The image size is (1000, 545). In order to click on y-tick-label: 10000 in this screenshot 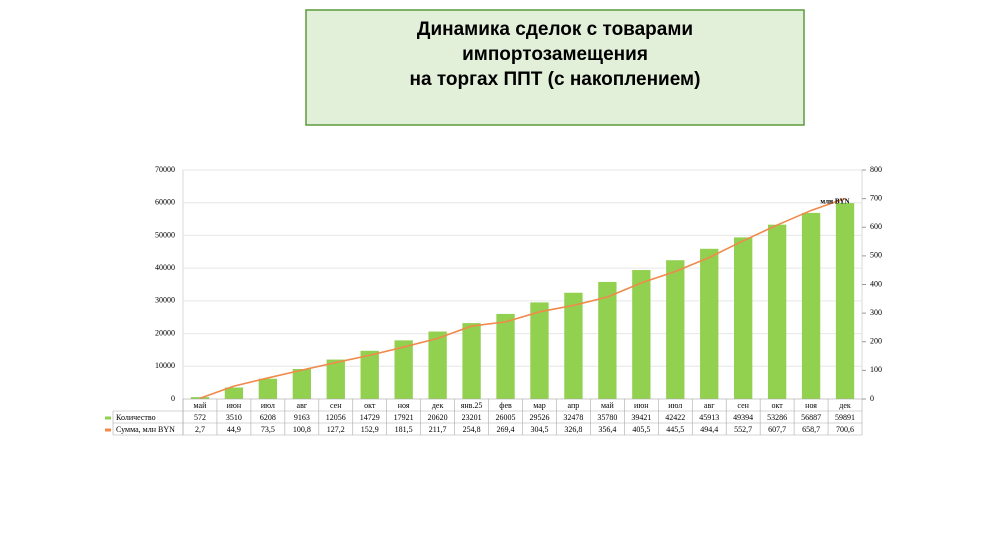, I will do `click(165, 365)`.